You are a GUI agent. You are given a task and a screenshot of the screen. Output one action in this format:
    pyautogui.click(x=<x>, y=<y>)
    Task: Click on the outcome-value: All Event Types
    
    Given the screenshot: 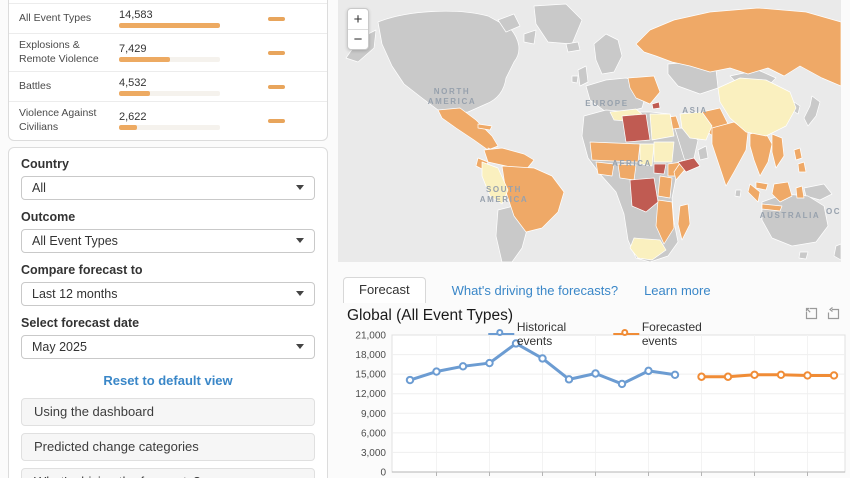 What is the action you would take?
    pyautogui.click(x=75, y=240)
    